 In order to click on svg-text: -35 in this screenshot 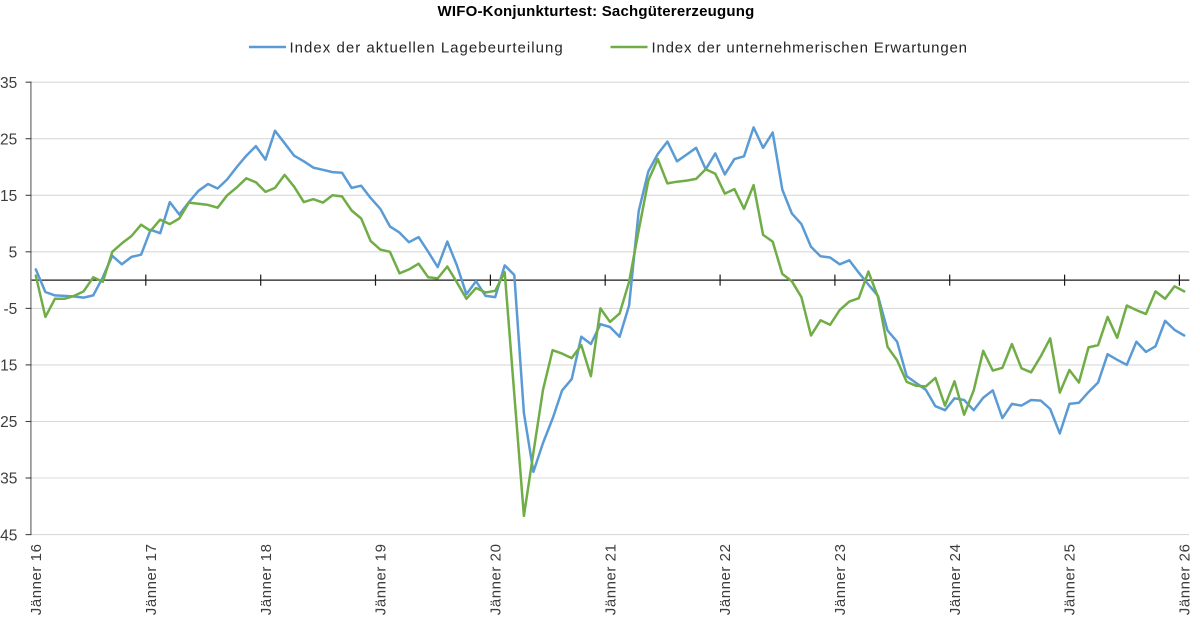, I will do `click(8, 479)`.